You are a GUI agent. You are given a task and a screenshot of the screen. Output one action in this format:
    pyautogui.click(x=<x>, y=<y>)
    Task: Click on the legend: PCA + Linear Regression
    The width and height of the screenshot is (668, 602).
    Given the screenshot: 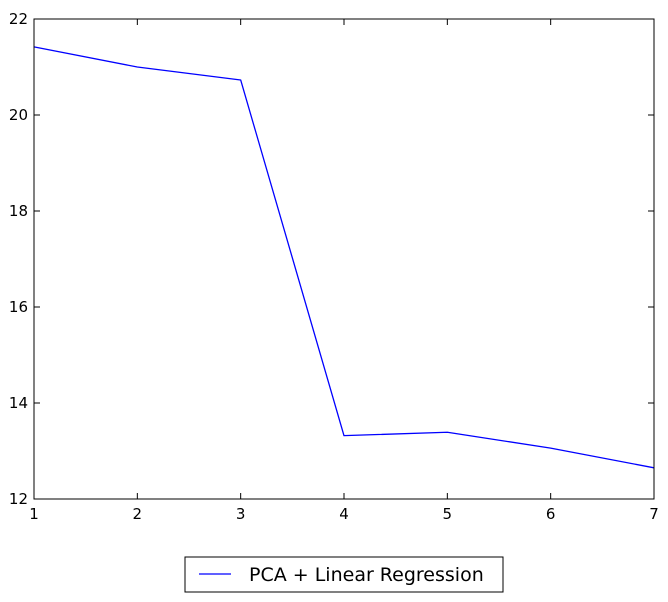 What is the action you would take?
    pyautogui.click(x=344, y=574)
    